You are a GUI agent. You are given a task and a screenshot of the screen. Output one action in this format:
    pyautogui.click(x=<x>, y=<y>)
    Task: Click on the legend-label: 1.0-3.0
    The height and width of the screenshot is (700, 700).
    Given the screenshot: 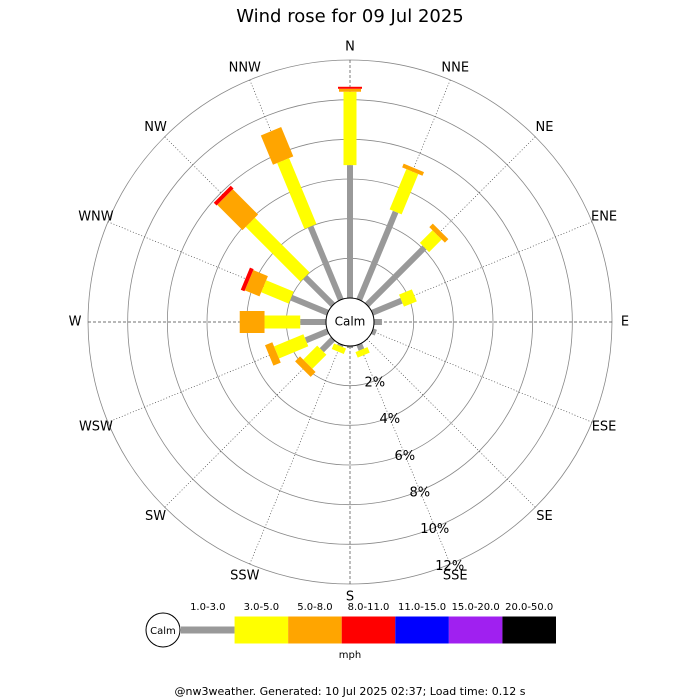 What is the action you would take?
    pyautogui.click(x=207, y=607)
    